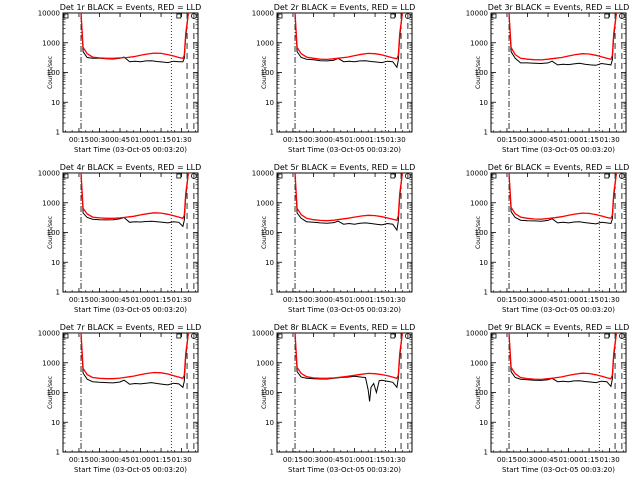  What do you see at coordinates (345, 167) in the screenshot?
I see `panel-title: Det 5r BLACK = Events, RED = LLD` at bounding box center [345, 167].